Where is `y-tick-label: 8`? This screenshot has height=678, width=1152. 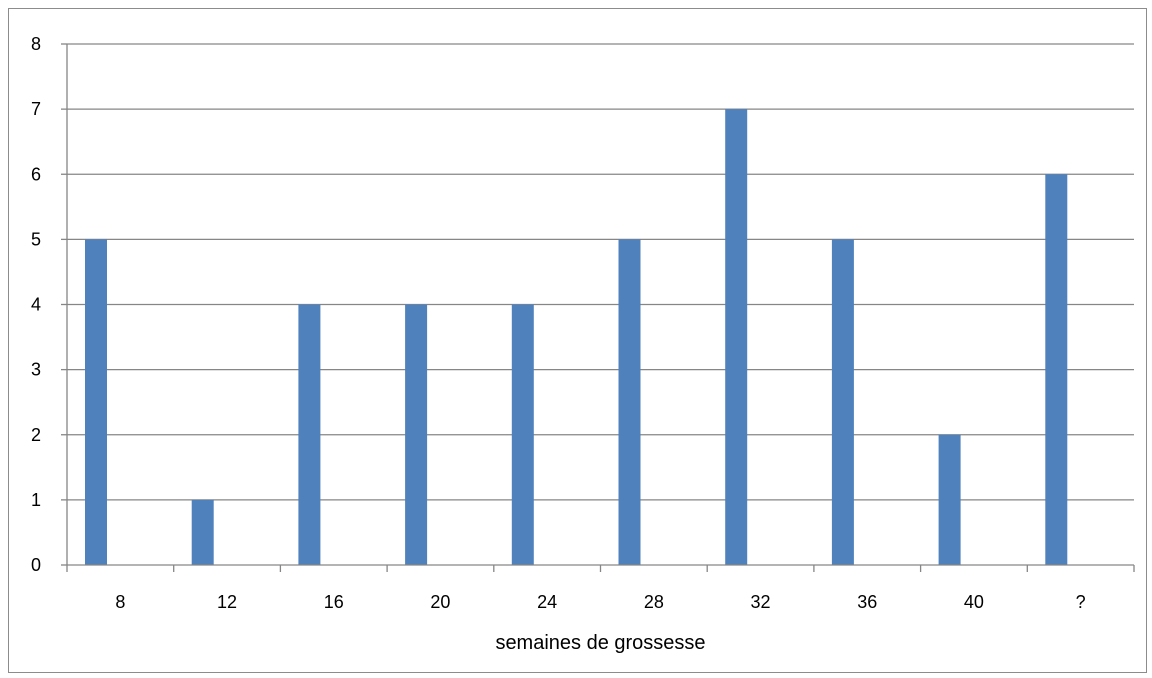
y-tick-label: 8 is located at coordinates (36, 44).